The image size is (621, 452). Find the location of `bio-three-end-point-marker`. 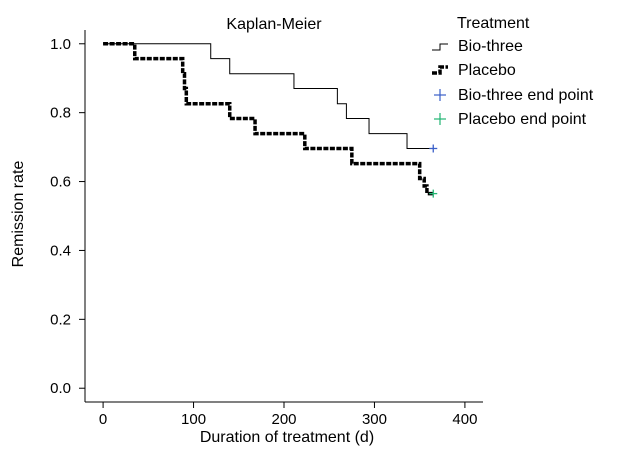

bio-three-end-point-marker is located at coordinates (433, 148).